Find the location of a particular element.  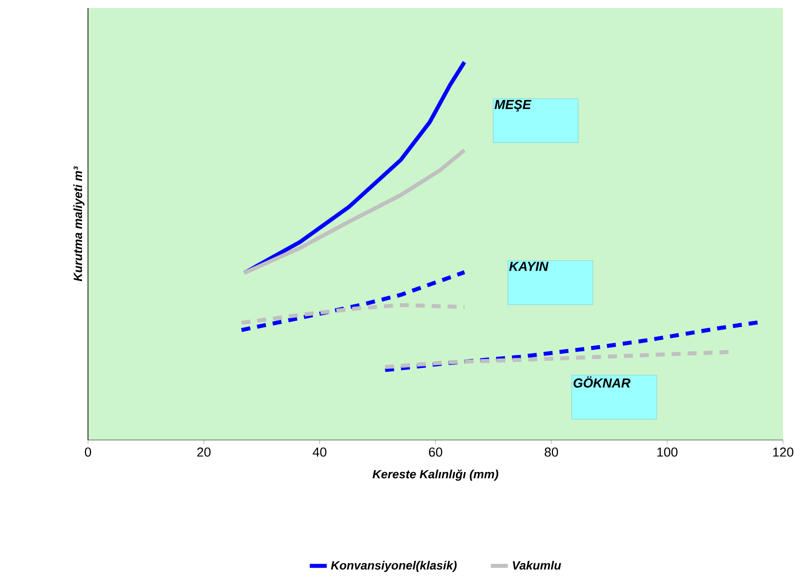

annotation: MEŞE is located at coordinates (513, 106).